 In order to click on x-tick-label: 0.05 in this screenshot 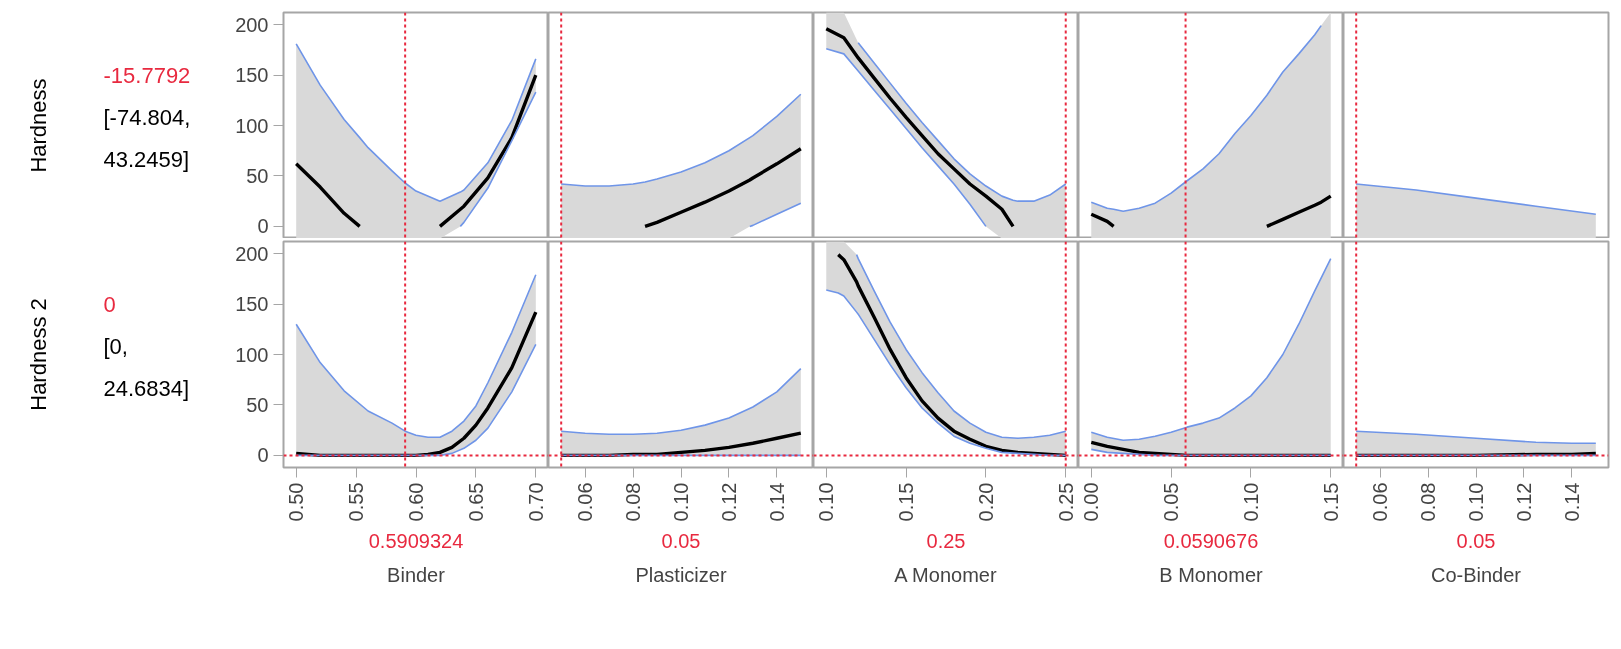, I will do `click(1171, 502)`.